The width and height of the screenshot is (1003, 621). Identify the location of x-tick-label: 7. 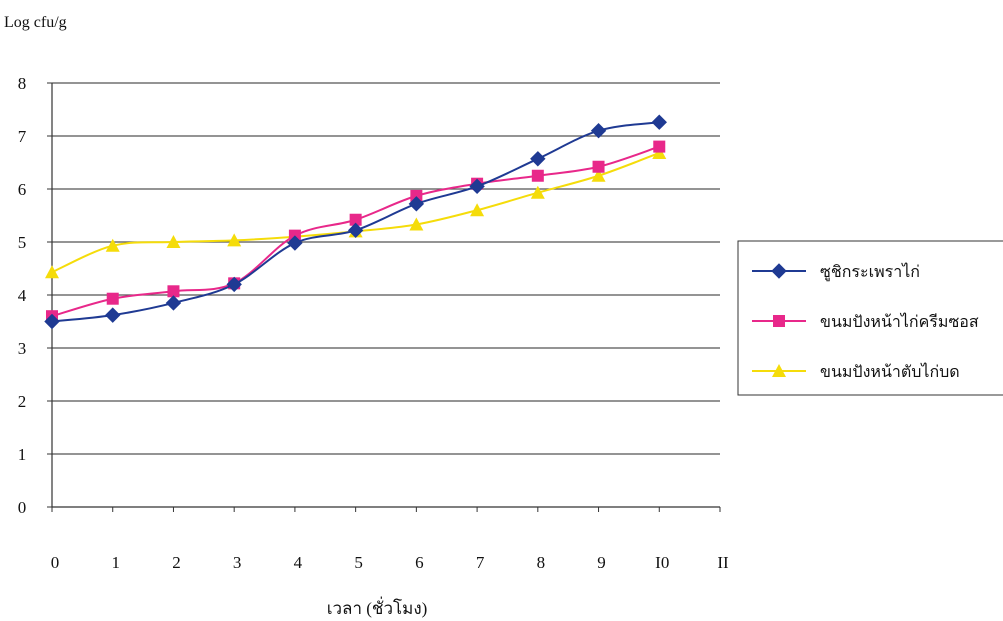
(480, 562).